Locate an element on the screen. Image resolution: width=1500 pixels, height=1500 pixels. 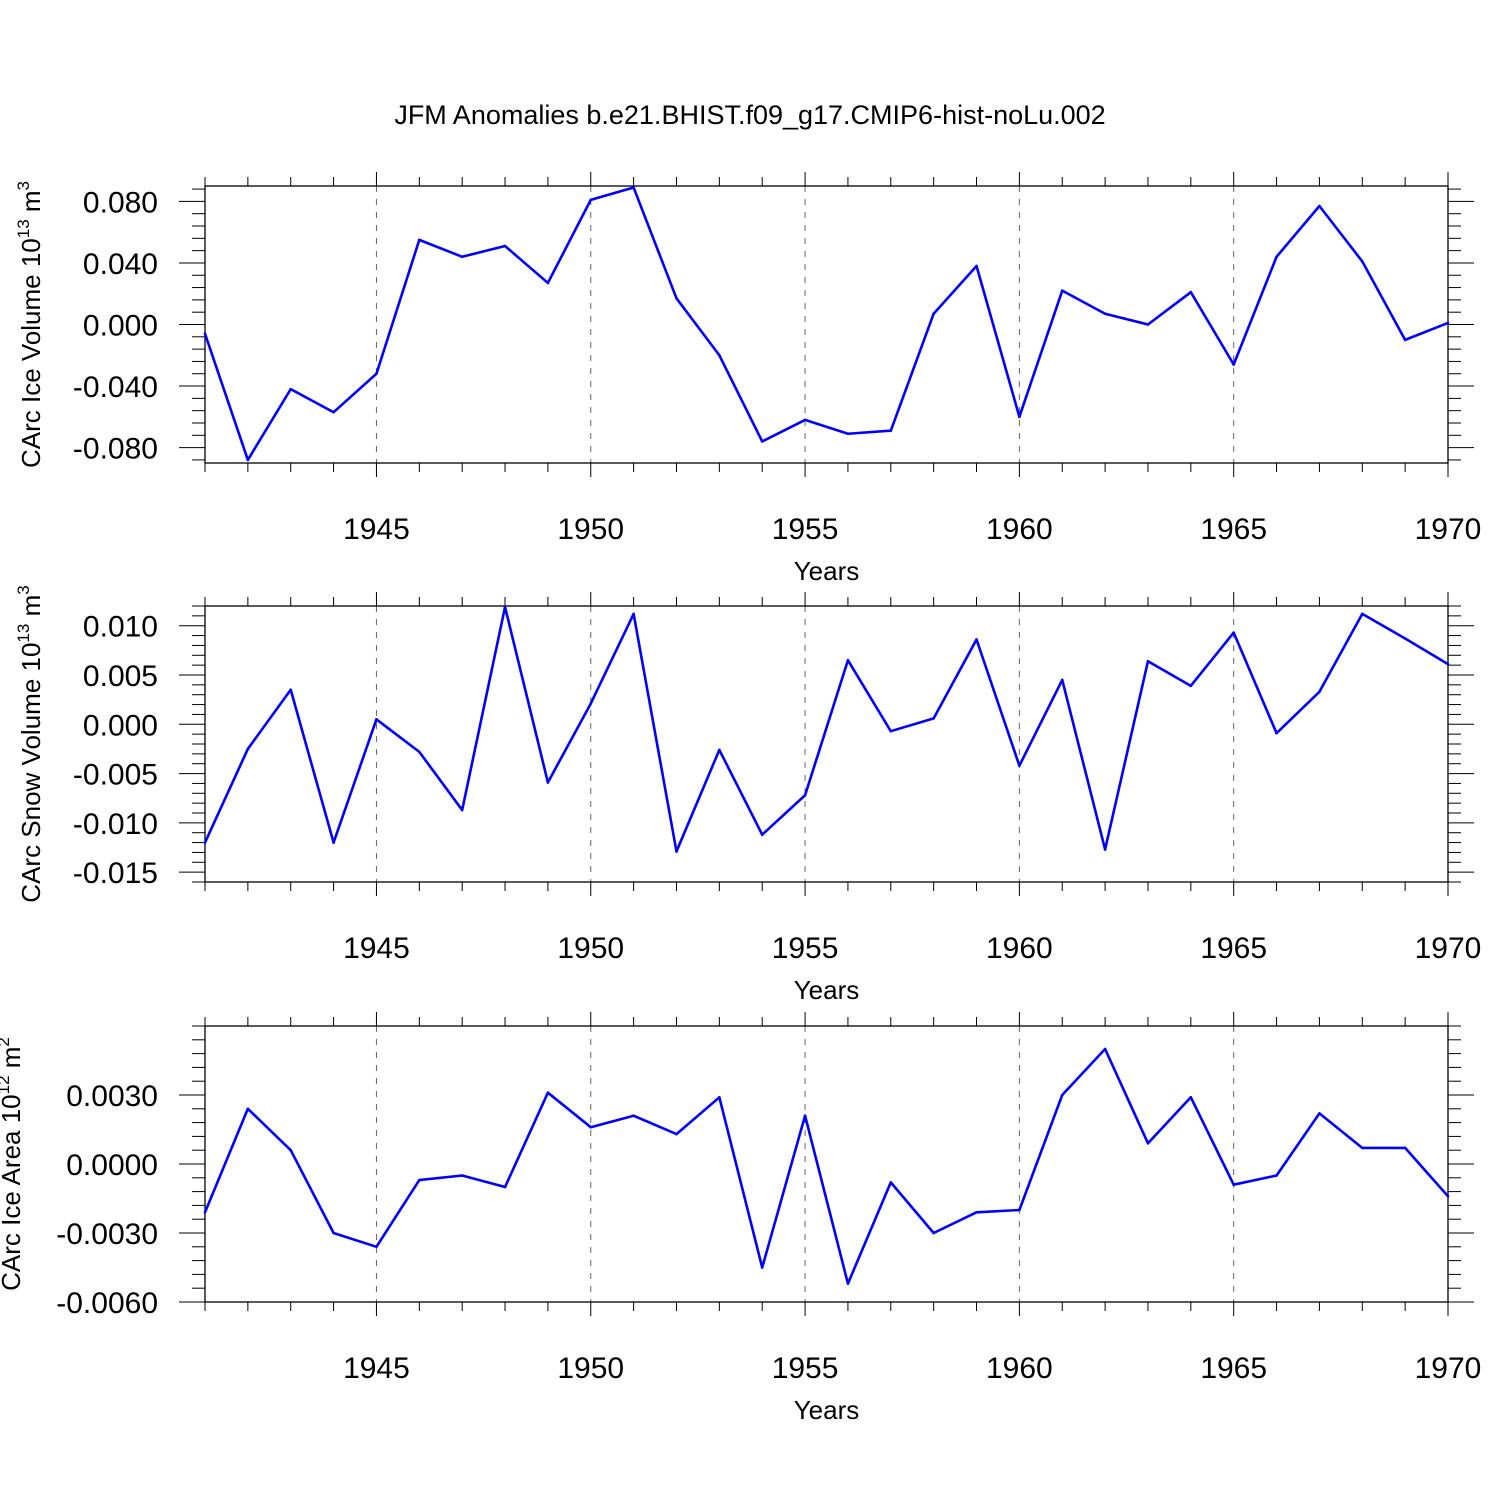
y-axis-title: CArc Ice Area 1012 m2 is located at coordinates (13, 1164).